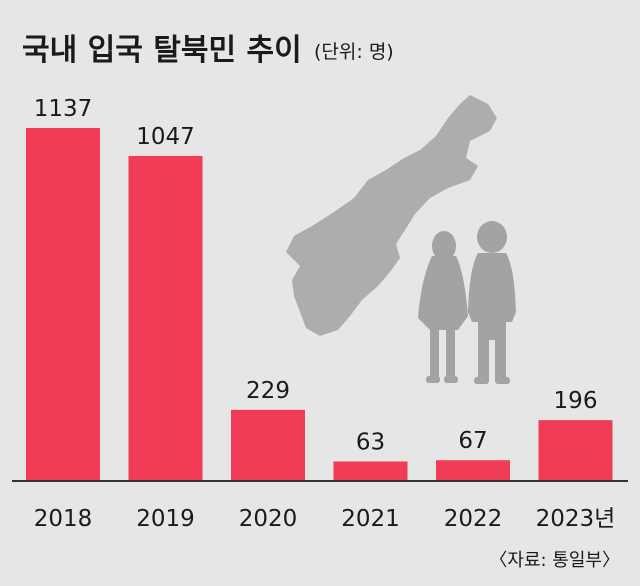  I want to click on person-male-silhouette, so click(492, 302).